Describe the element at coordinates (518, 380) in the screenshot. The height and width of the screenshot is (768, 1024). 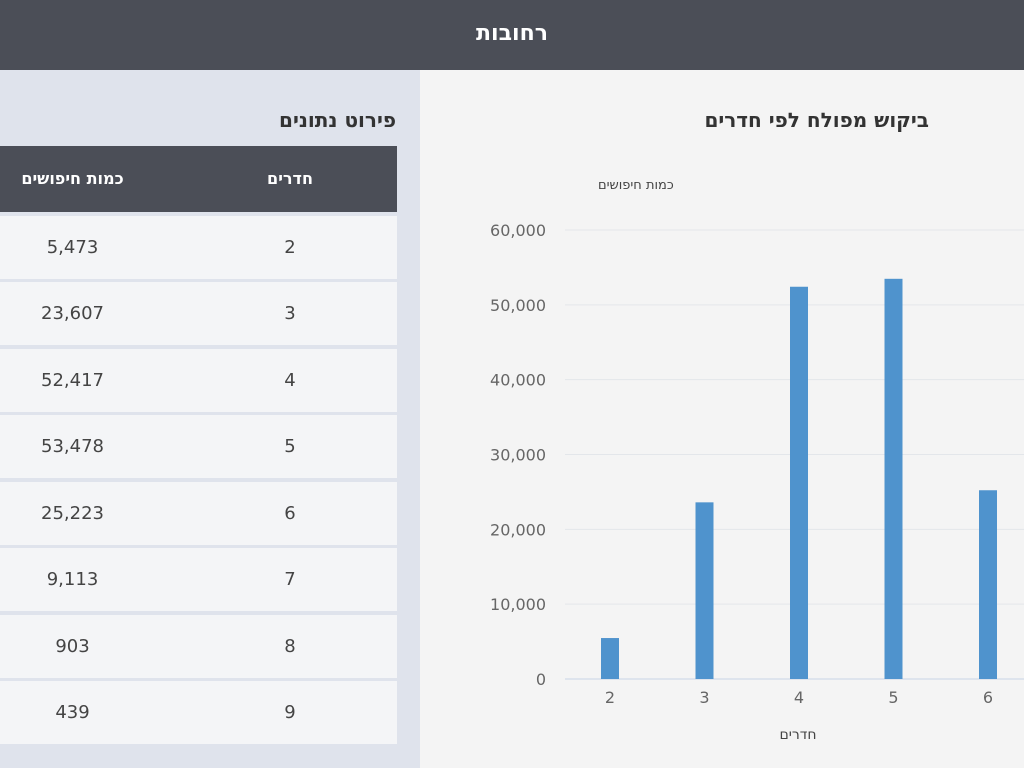
I see `y-tick-label: 40,000` at that location.